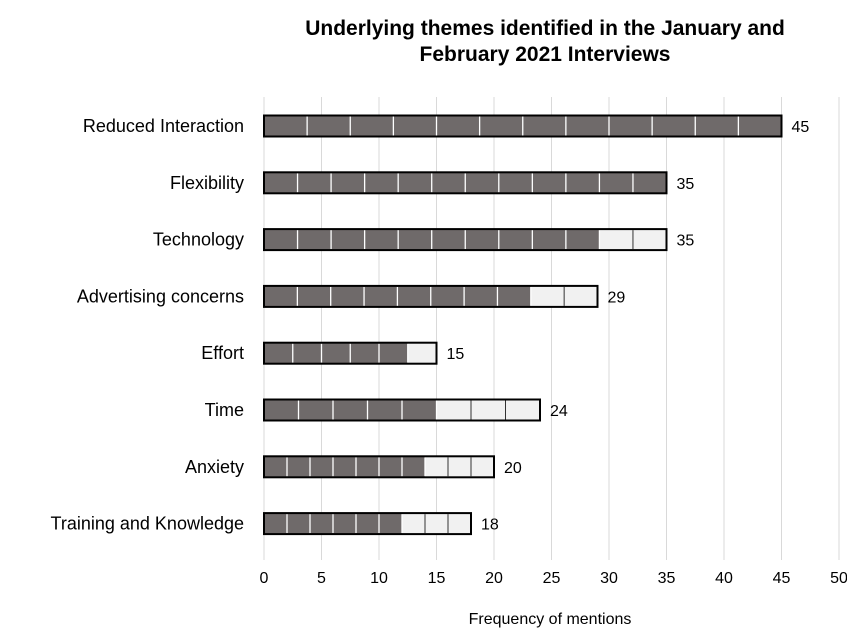 This screenshot has height=632, width=847. What do you see at coordinates (163, 126) in the screenshot?
I see `category-label: Reduced Interaction` at bounding box center [163, 126].